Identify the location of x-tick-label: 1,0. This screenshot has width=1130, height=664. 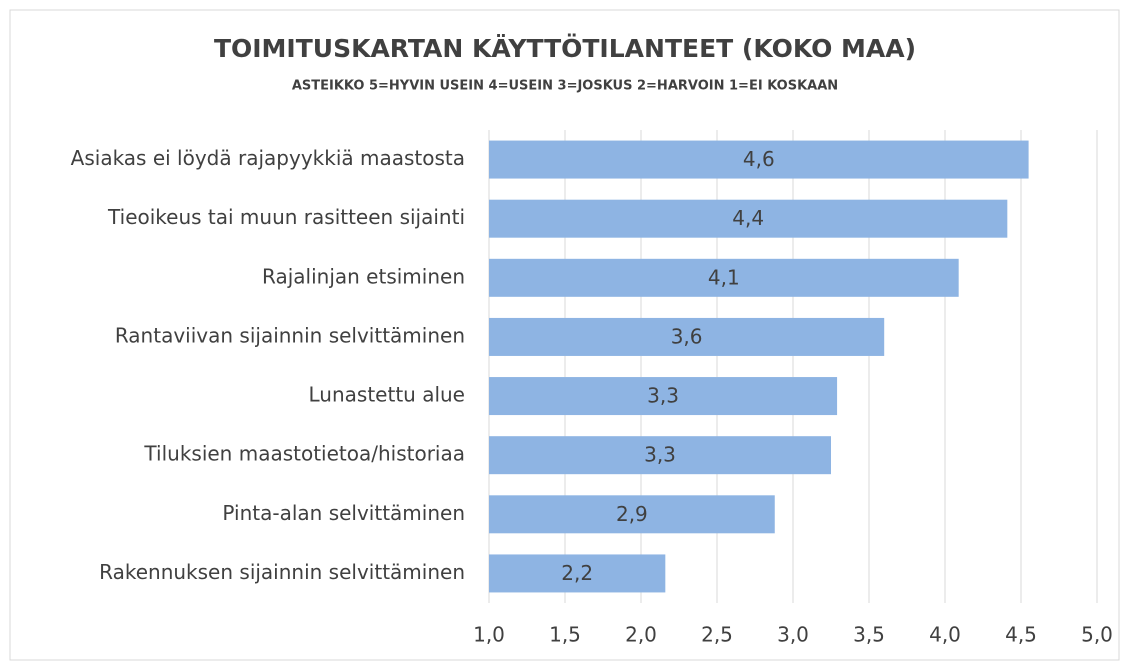
(489, 635).